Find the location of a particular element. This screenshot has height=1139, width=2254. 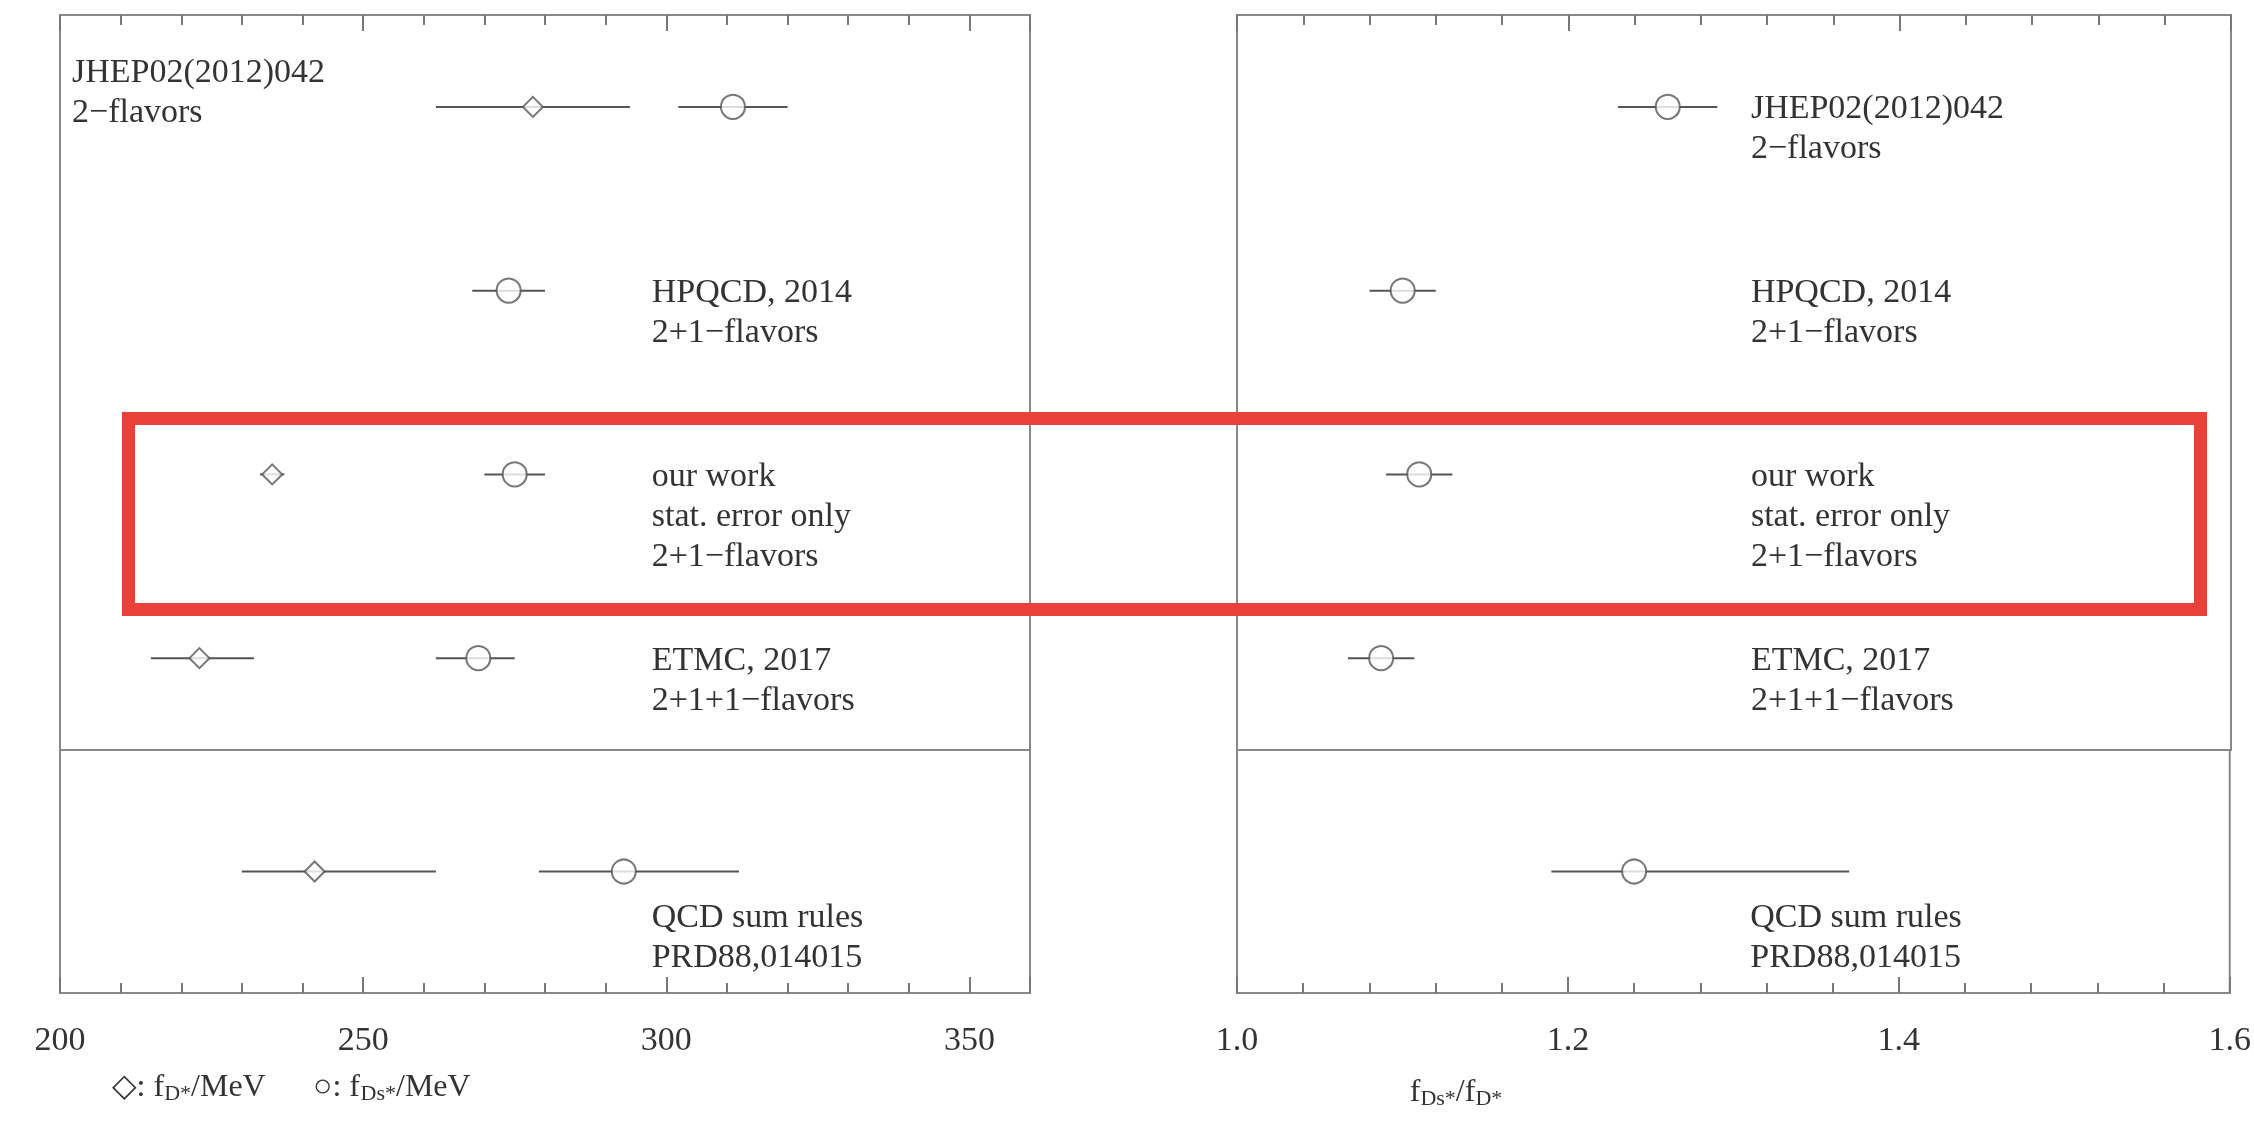

x-tick-label: 1.0 is located at coordinates (1237, 1038).